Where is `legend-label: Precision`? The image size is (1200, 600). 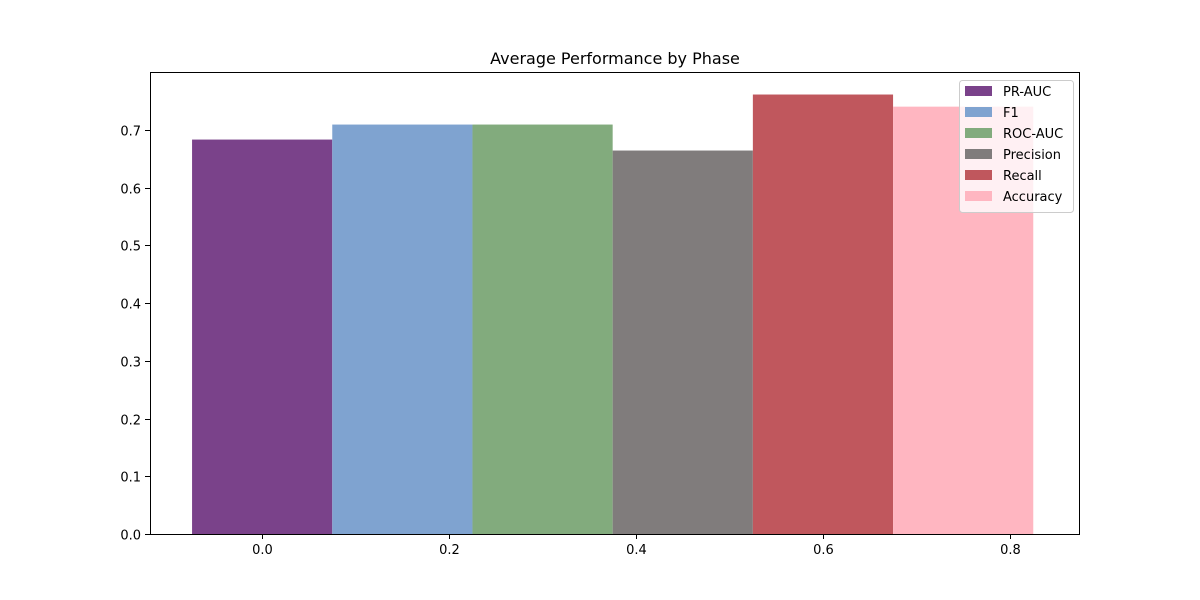
legend-label: Precision is located at coordinates (1032, 155).